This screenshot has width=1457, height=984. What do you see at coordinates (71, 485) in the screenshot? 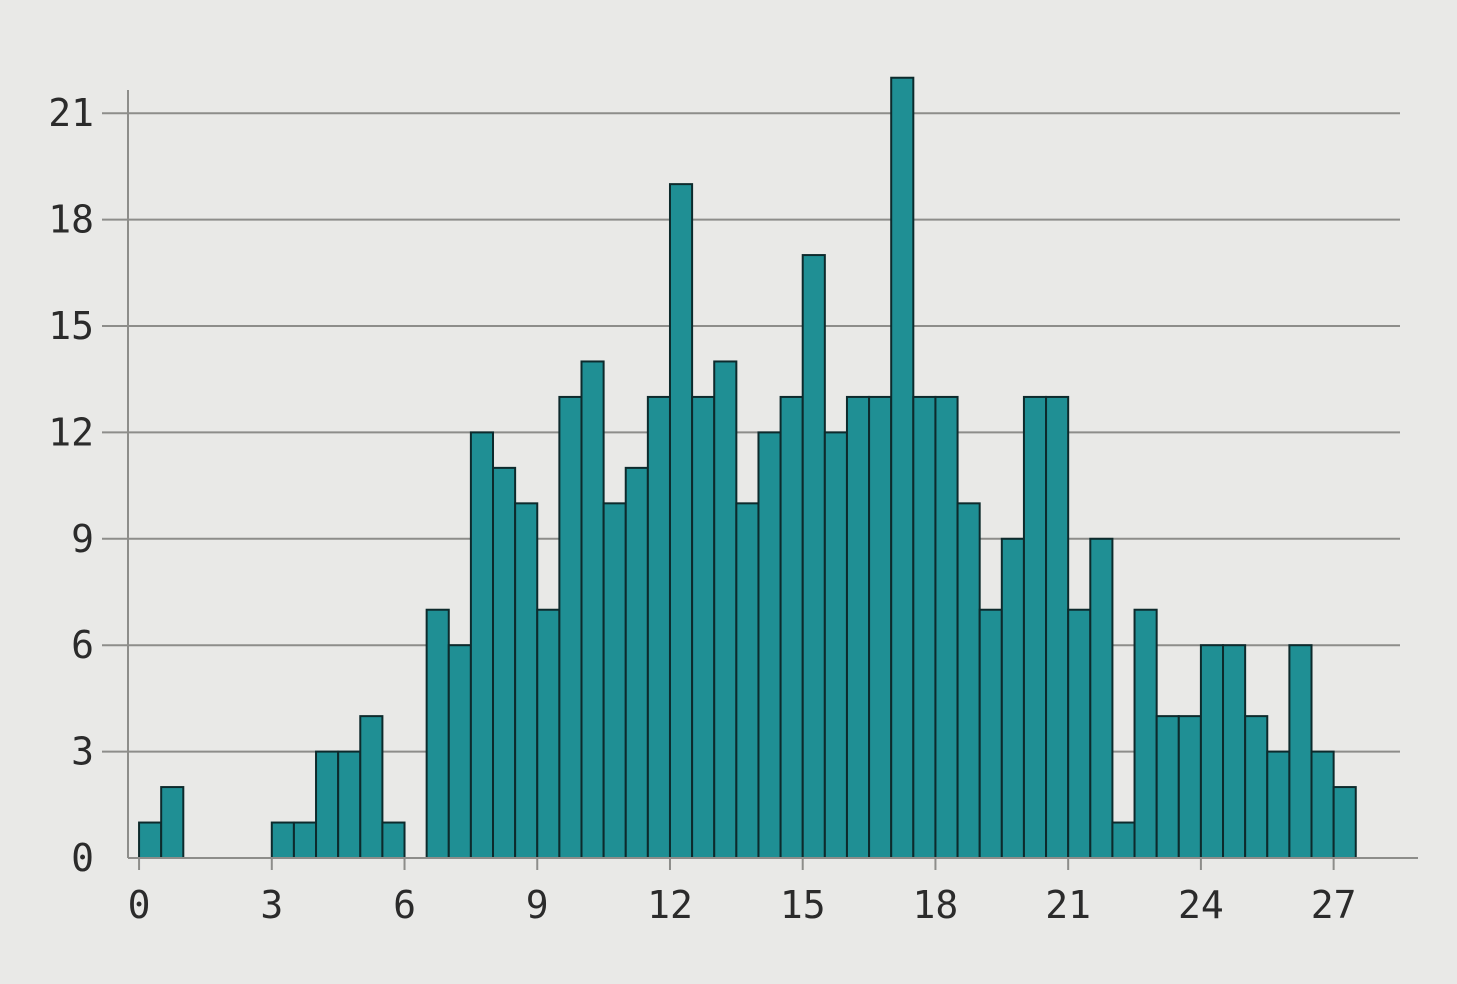
I see `y-tick-labels: 0 3 6 9 12 15 18 21` at bounding box center [71, 485].